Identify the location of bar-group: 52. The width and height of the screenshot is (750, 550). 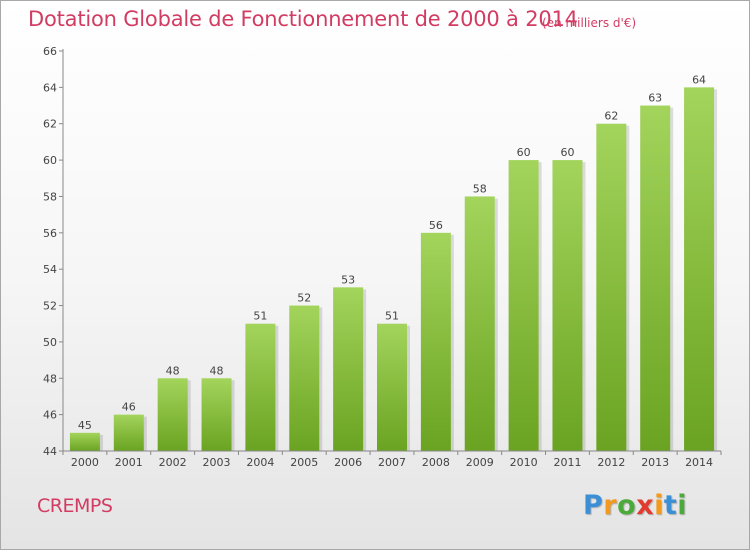
(306, 371).